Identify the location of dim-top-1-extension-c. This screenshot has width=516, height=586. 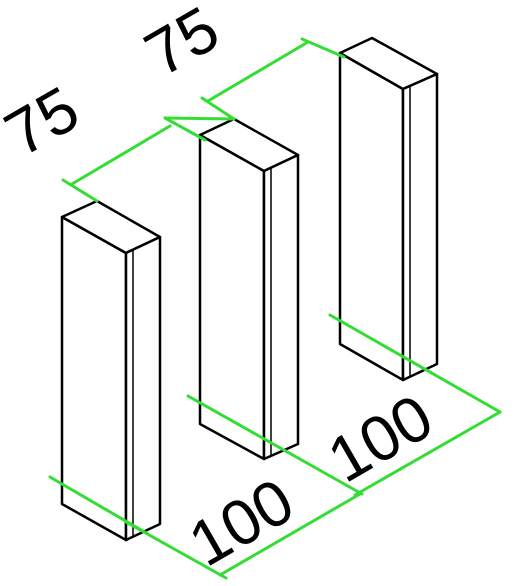
(185, 129).